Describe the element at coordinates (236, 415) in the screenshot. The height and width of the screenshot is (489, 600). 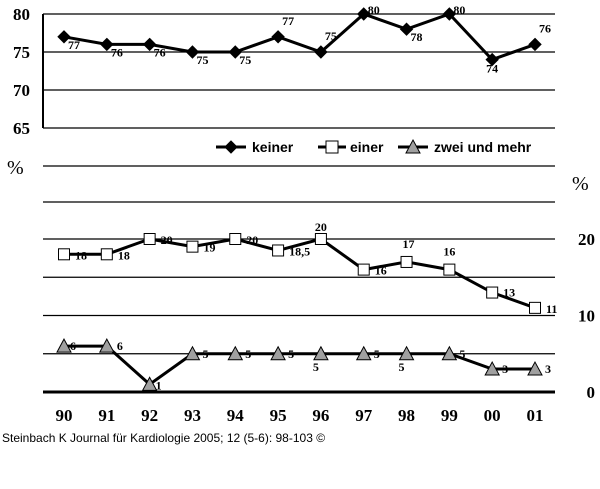
I see `x-tick-label: 94` at that location.